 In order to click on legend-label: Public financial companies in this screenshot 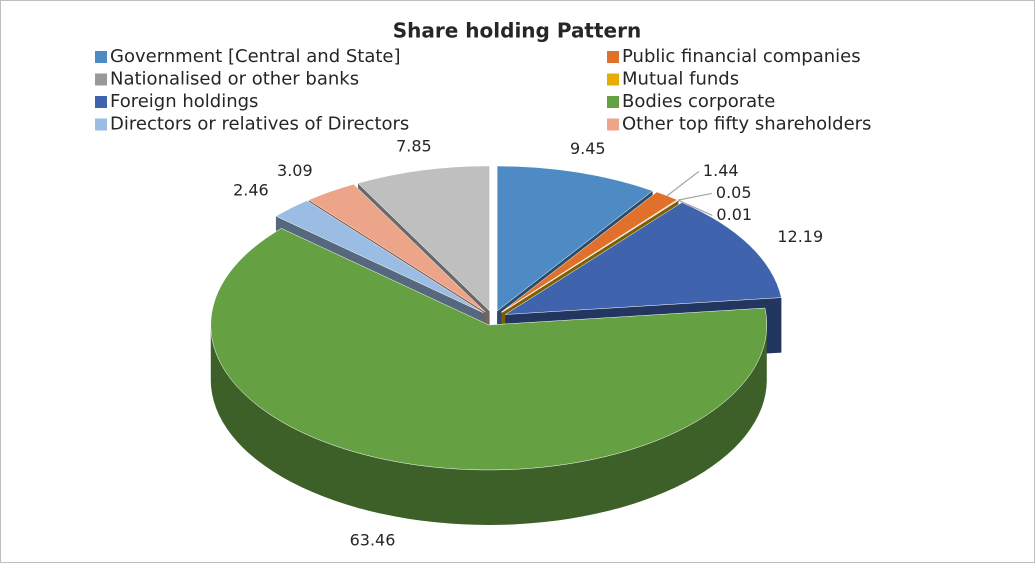, I will do `click(741, 56)`.